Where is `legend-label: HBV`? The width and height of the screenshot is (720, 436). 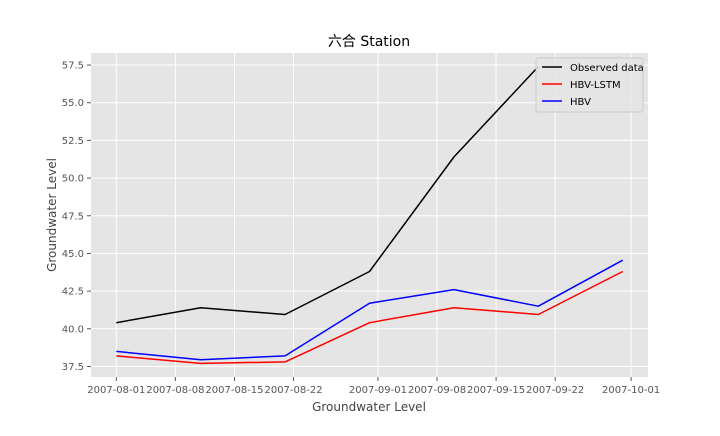 legend-label: HBV is located at coordinates (580, 102).